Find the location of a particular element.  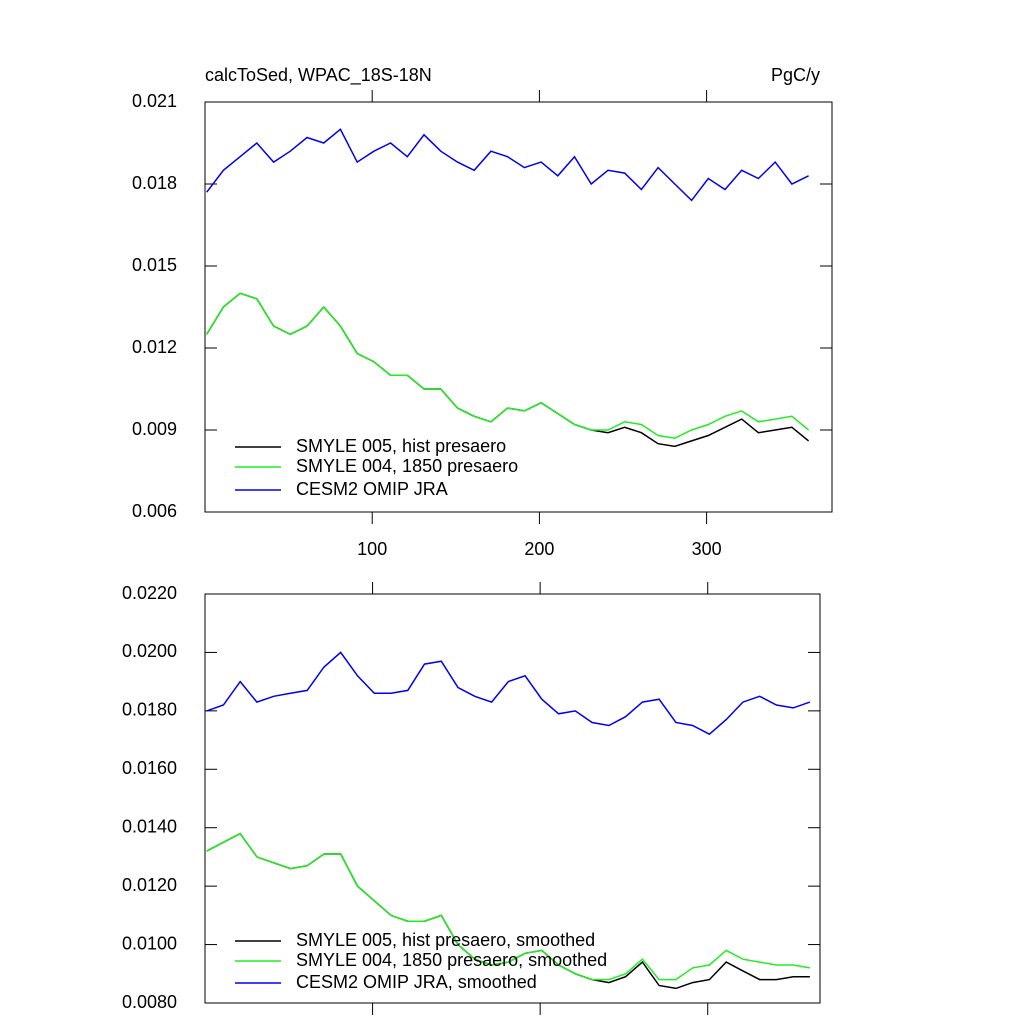

y-tick-label: 0.018 is located at coordinates (154, 183).